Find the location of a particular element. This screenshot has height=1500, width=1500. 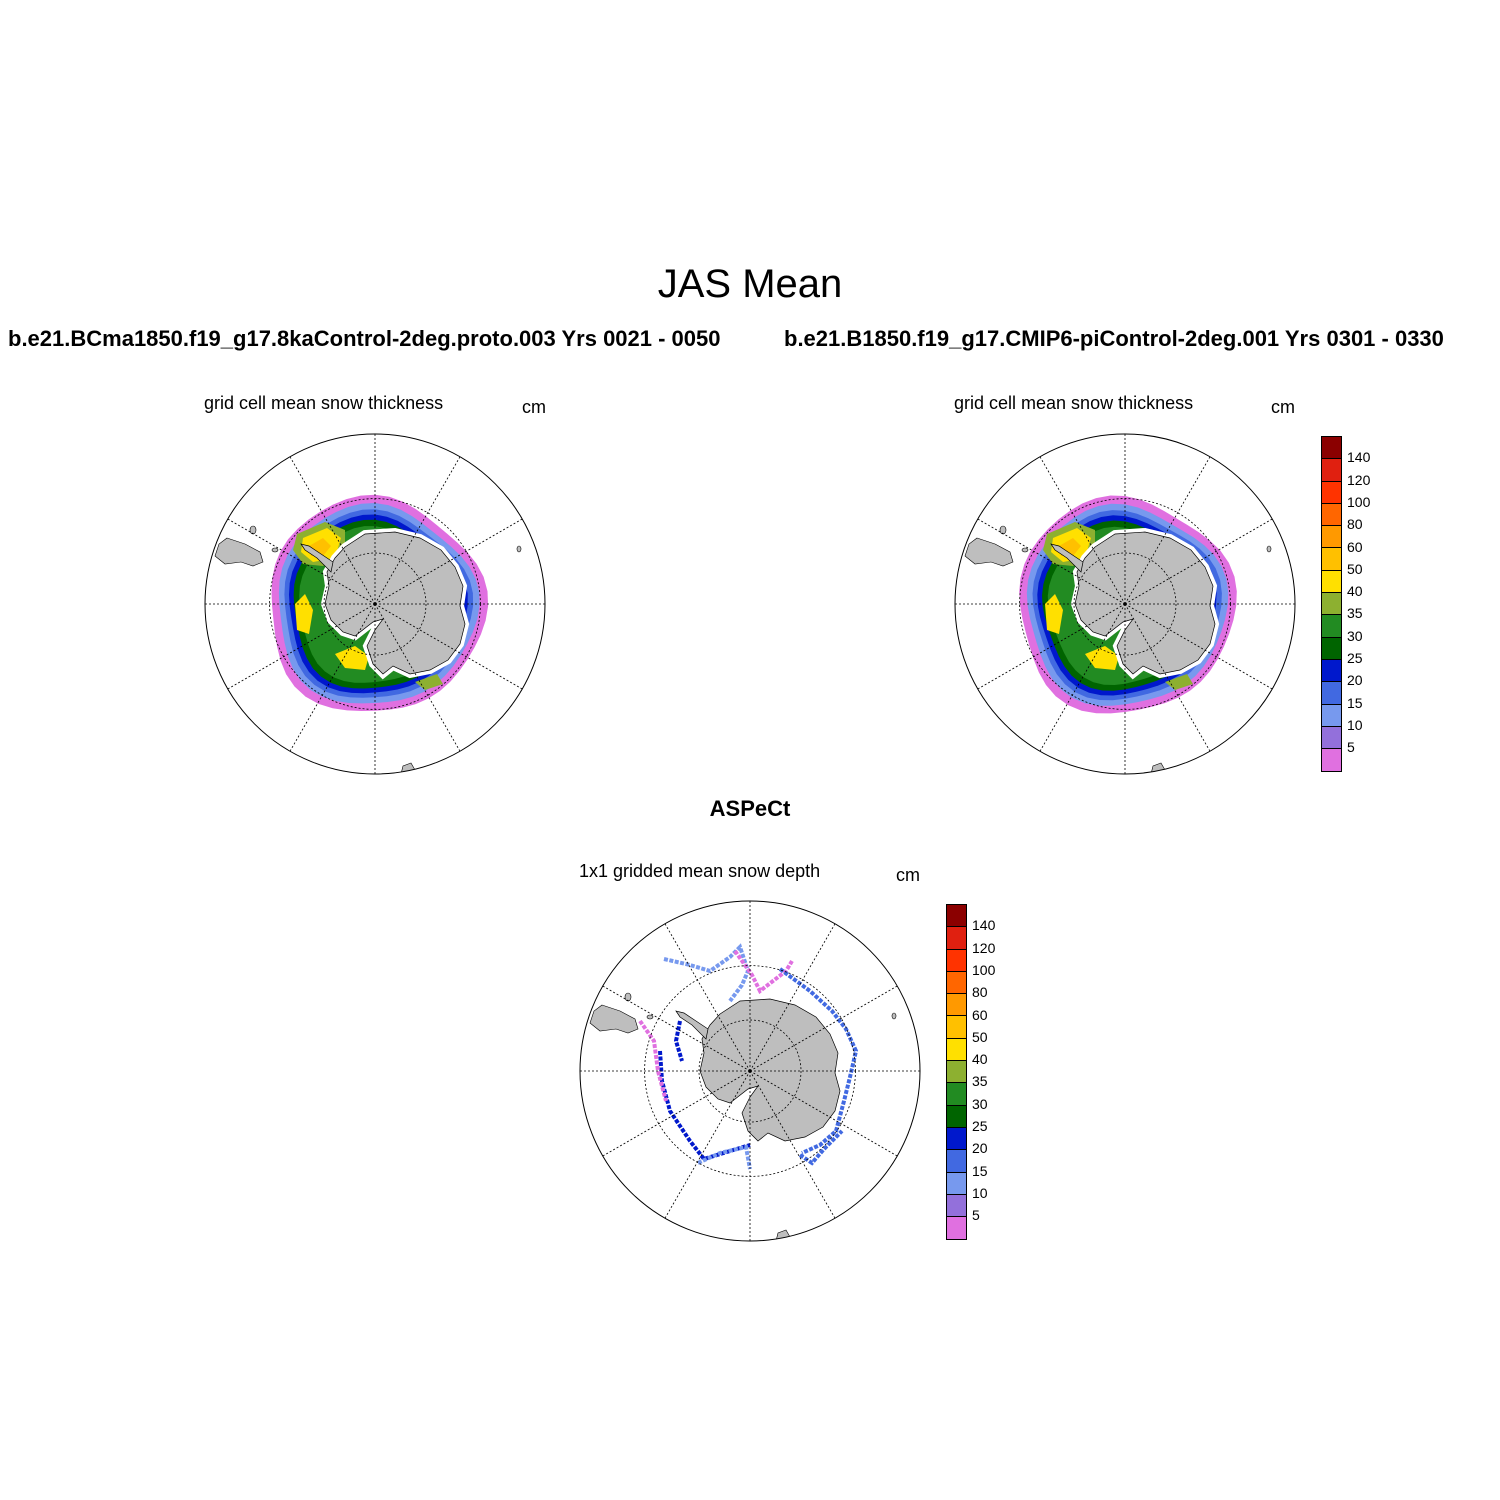

antarctic-peninsula-land is located at coordinates (692, 1025).